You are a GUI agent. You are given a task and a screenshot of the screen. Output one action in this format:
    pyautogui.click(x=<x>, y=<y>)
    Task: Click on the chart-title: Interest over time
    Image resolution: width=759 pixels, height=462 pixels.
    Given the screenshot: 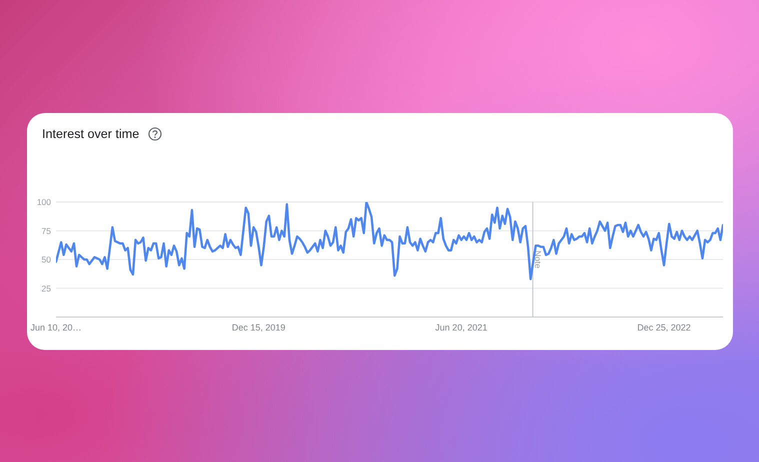 What is the action you would take?
    pyautogui.click(x=91, y=134)
    